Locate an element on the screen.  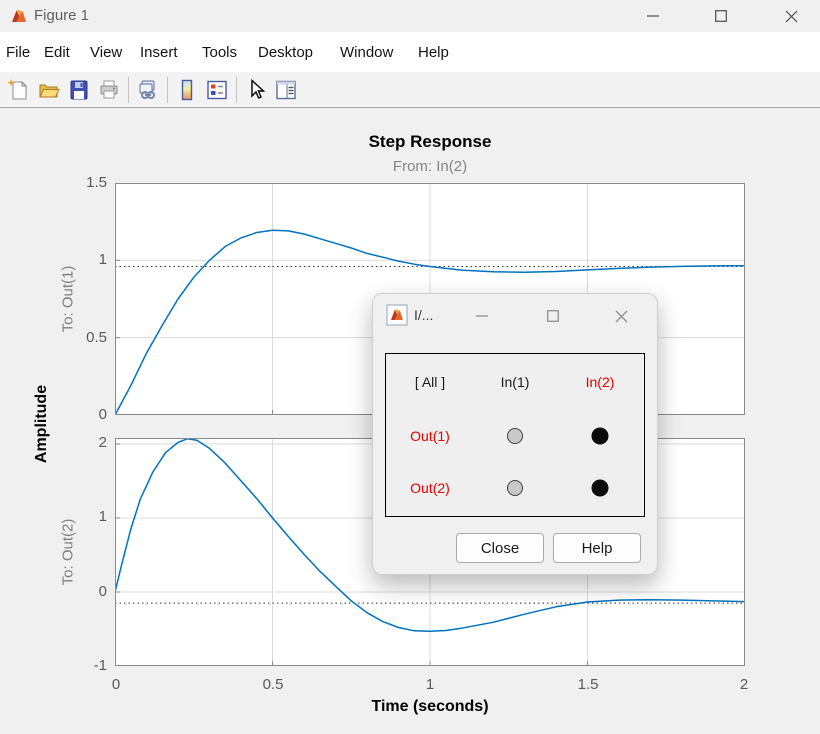
ylabel-amplitude: Amplitude is located at coordinates (41, 424).